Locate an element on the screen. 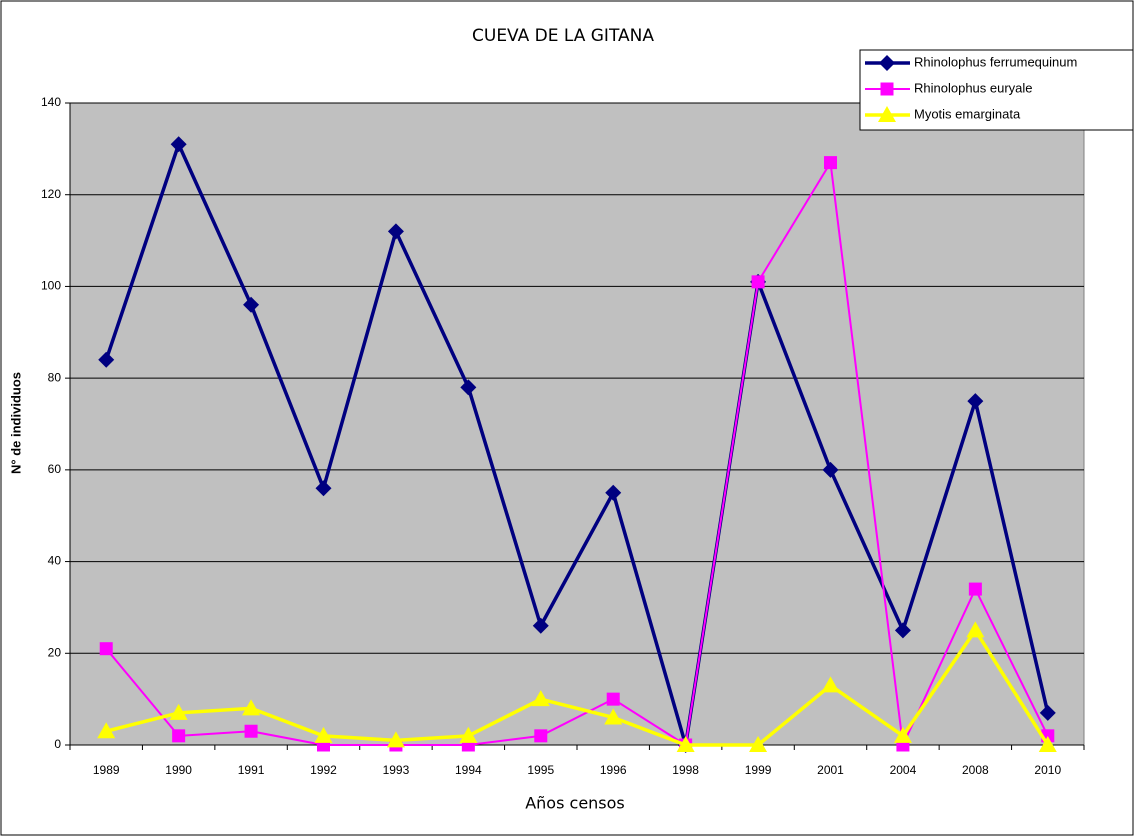  x-tick-label: 2010 is located at coordinates (1047, 770).